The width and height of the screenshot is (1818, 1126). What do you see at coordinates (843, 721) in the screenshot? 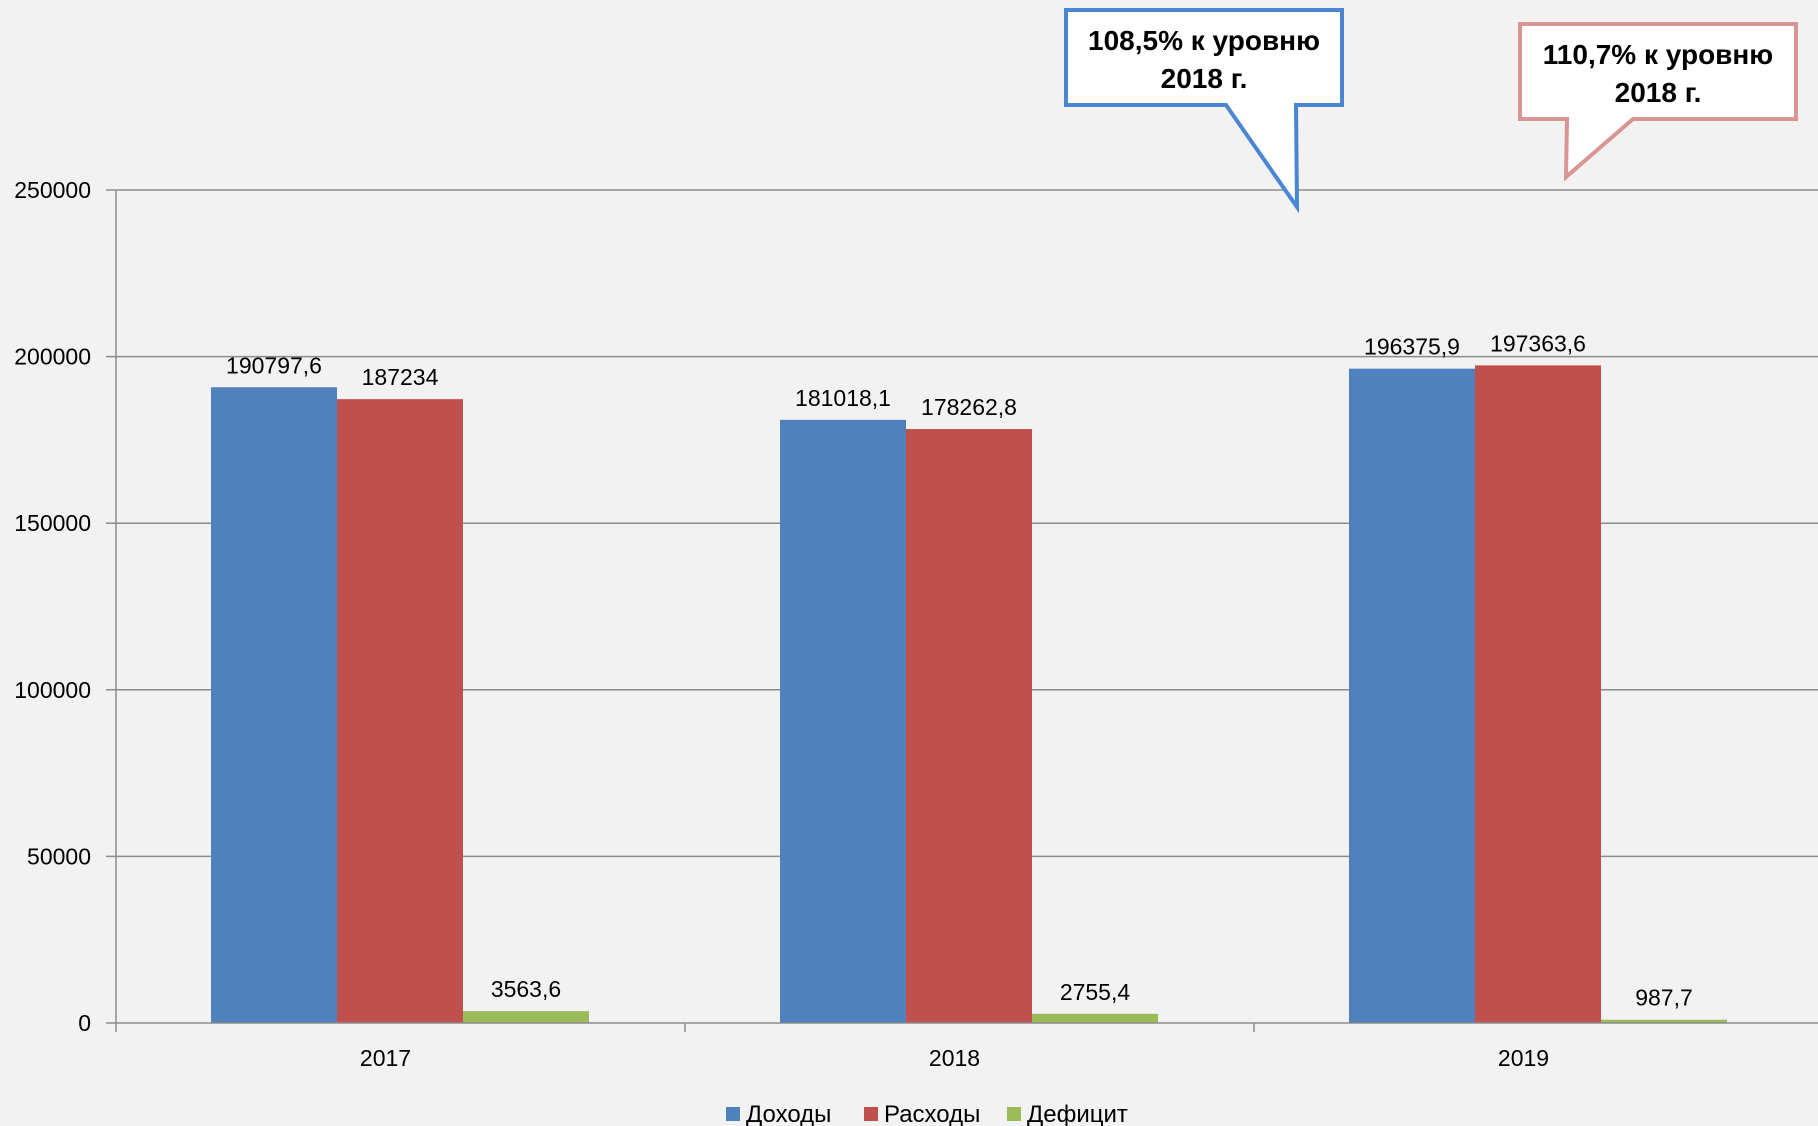
I see `bar-Доходы-2018` at bounding box center [843, 721].